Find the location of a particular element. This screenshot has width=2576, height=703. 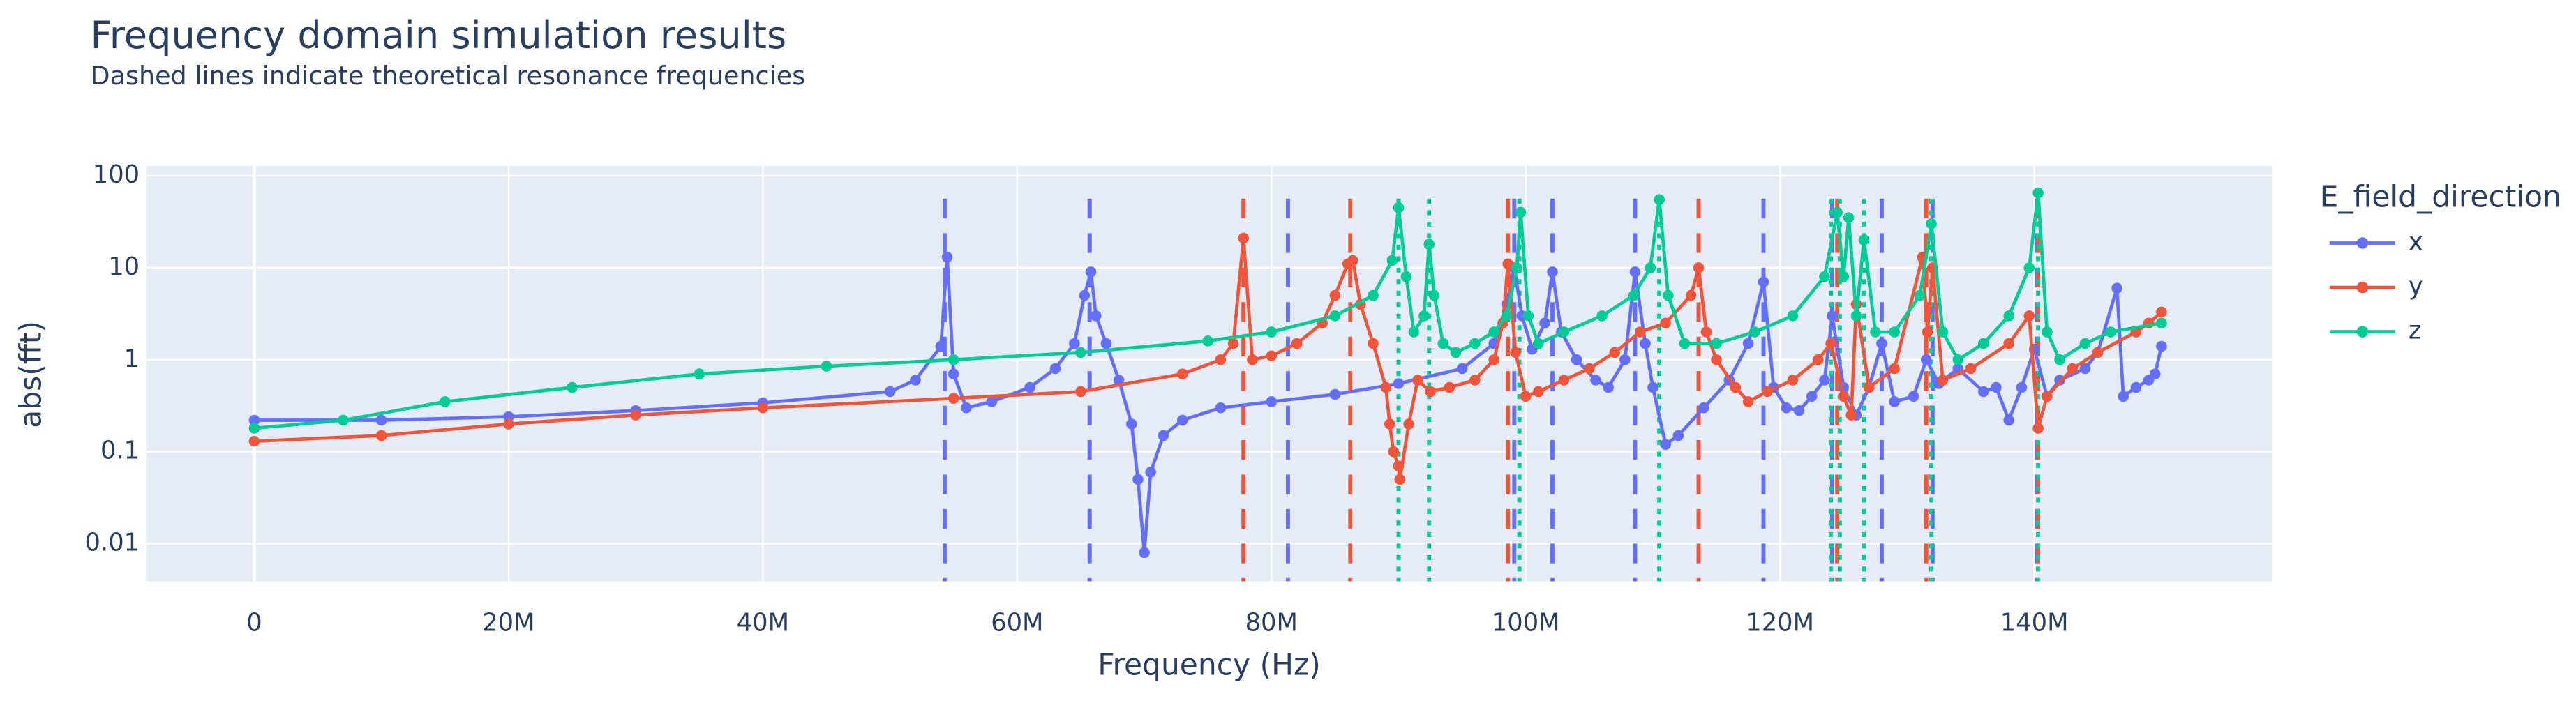

x-tick-label: 0 is located at coordinates (254, 623).